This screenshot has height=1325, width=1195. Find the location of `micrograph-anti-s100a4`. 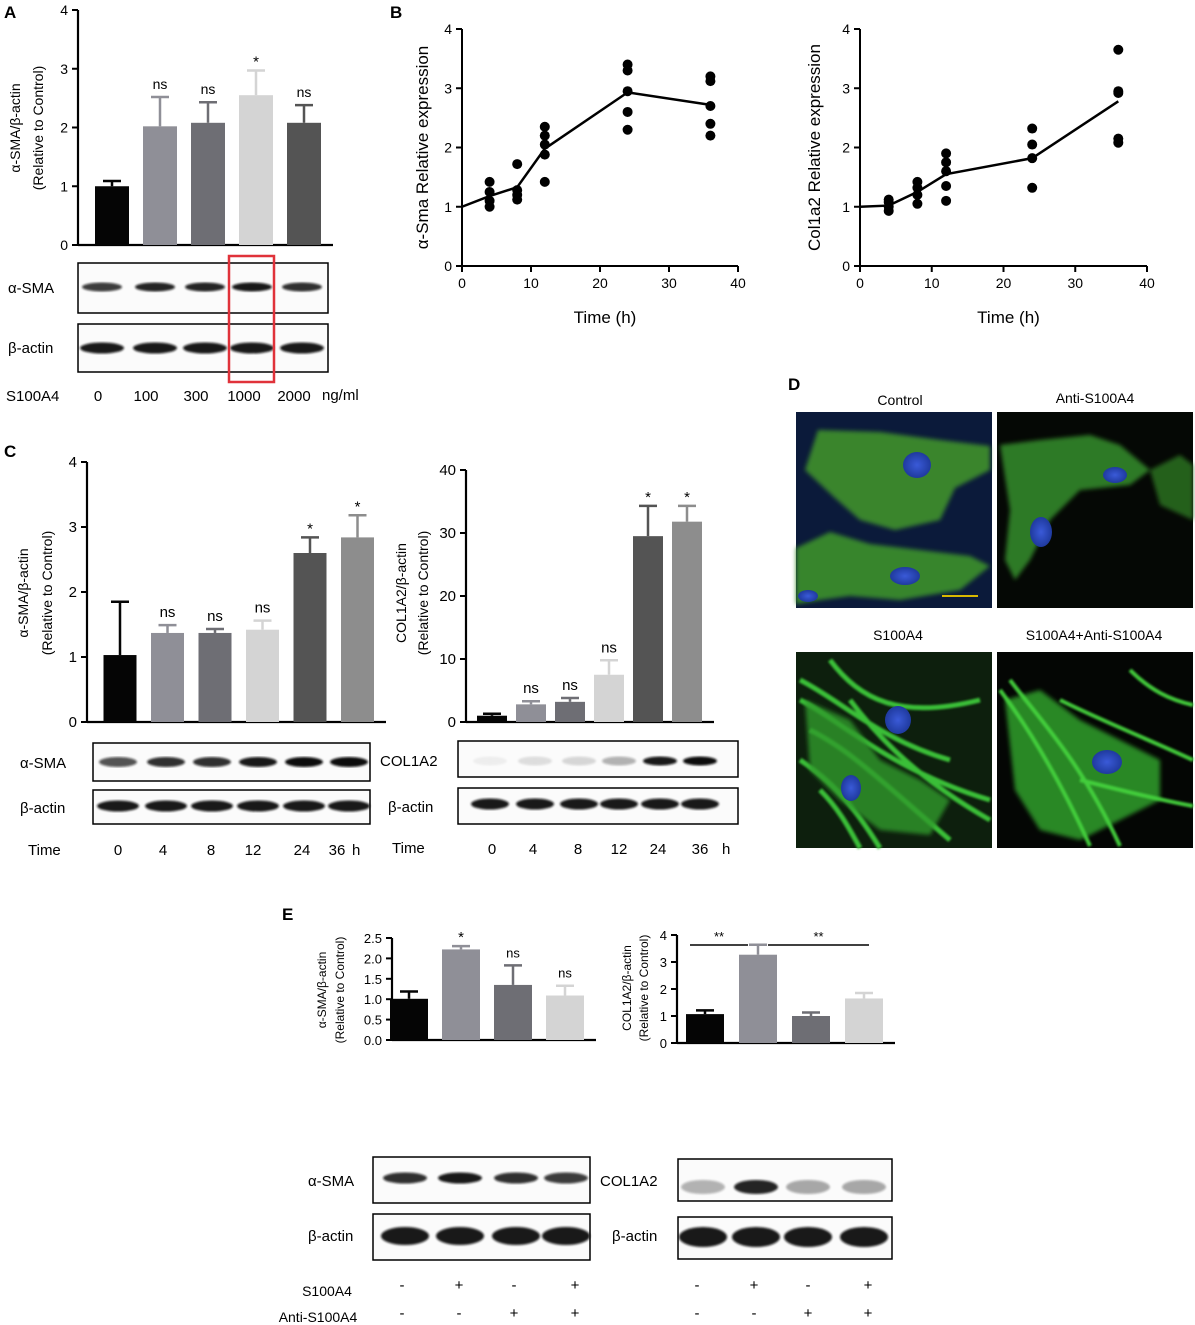

micrograph-anti-s100a4 is located at coordinates (1095, 510).